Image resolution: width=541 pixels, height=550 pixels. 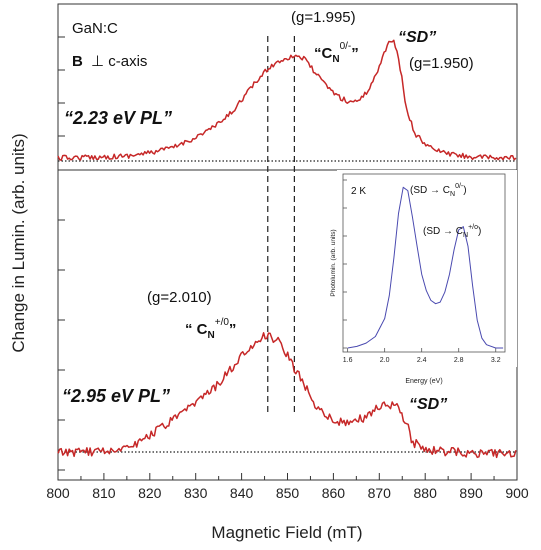 What do you see at coordinates (286, 532) in the screenshot?
I see `x-axis-label: Magnetic Field (mT)` at bounding box center [286, 532].